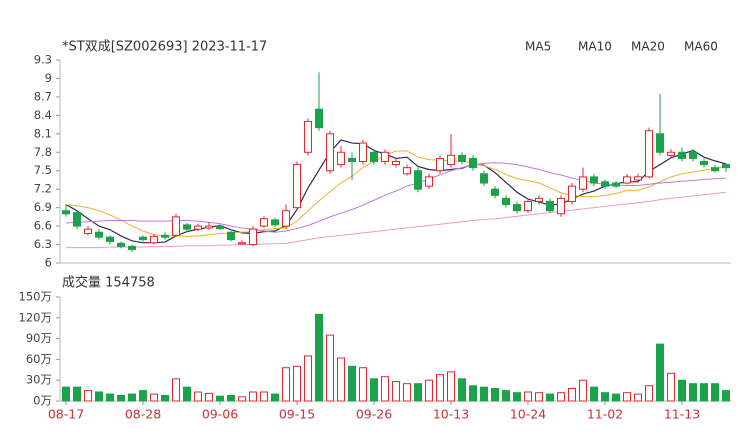 The image size is (740, 440). I want to click on ma-line, so click(396, 197).